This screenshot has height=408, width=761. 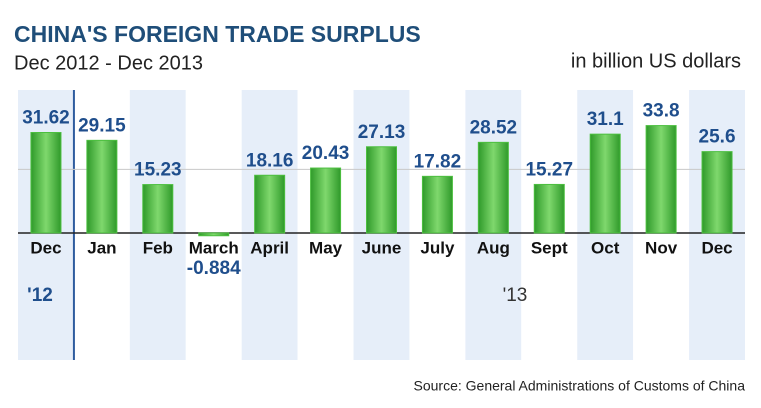 I want to click on value-label: 31.62, so click(x=46, y=118).